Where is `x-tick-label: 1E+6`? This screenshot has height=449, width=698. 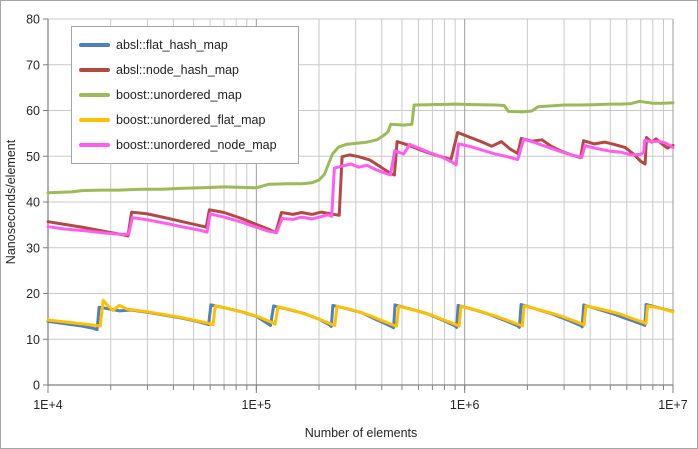 x-tick-label: 1E+6 is located at coordinates (465, 405).